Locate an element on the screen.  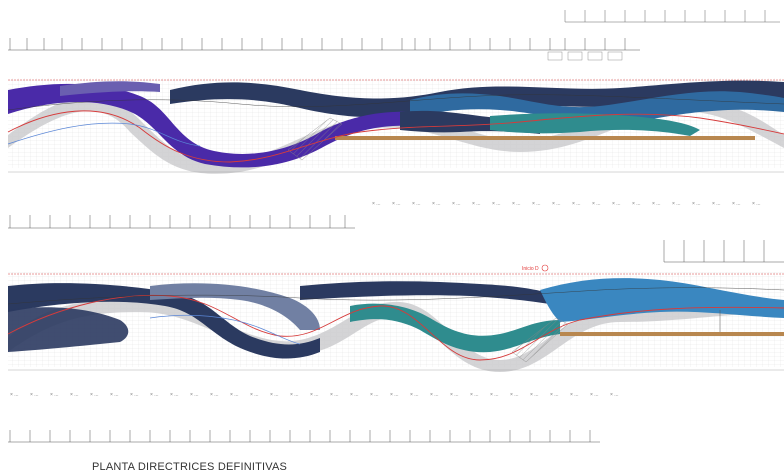
axis-ruler-lower-right is located at coordinates (723, 251).